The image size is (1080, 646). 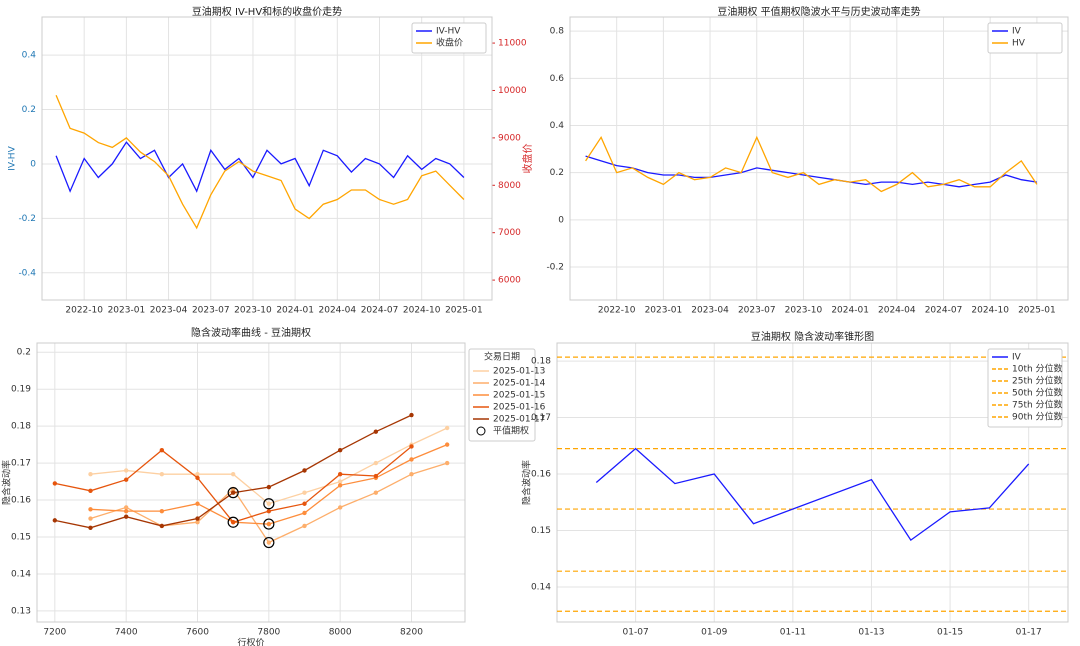 What do you see at coordinates (714, 633) in the screenshot?
I see `x-tick-label: 01-09` at bounding box center [714, 633].